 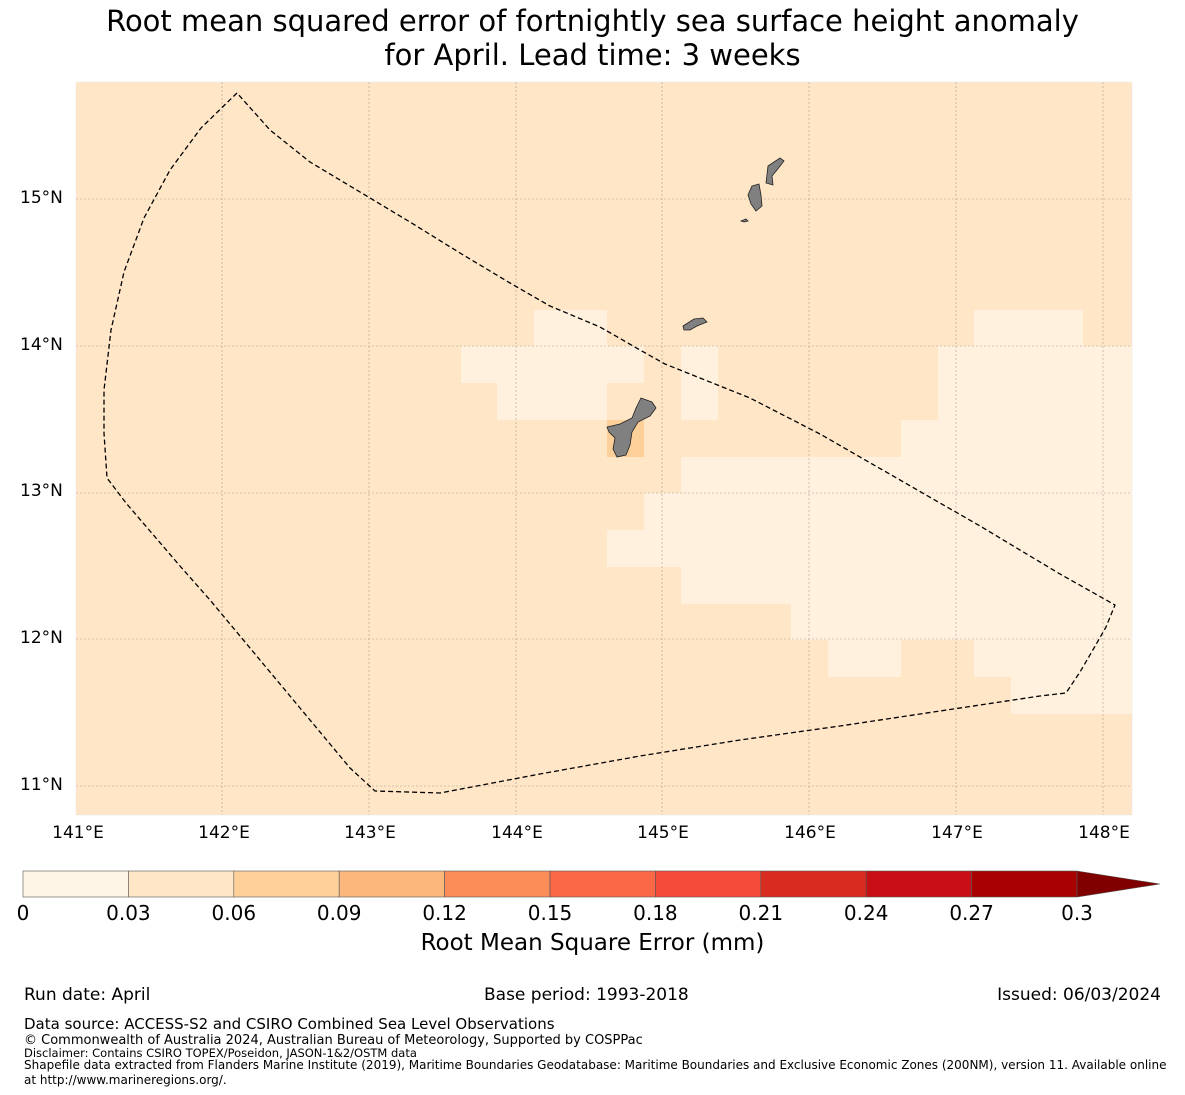 What do you see at coordinates (41, 345) in the screenshot?
I see `lat-label-14n: 14°N` at bounding box center [41, 345].